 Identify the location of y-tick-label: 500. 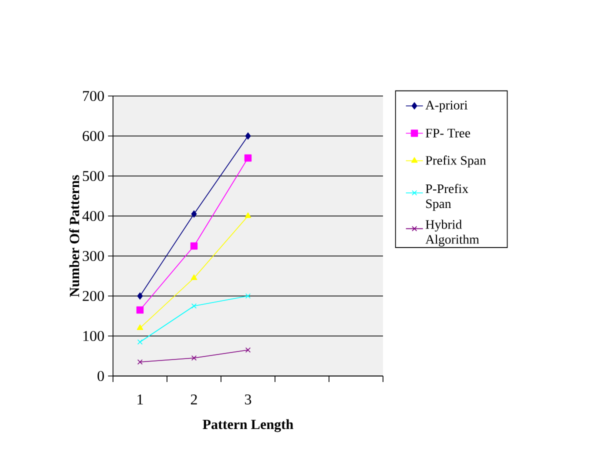
(93, 176).